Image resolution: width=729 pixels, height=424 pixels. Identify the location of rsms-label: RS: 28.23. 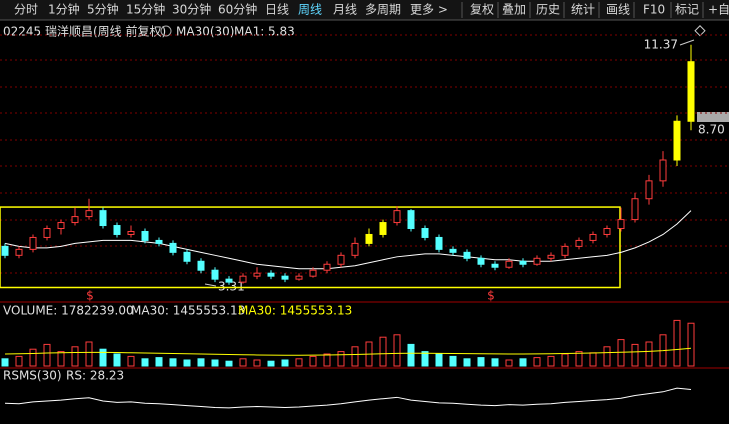
(95, 376).